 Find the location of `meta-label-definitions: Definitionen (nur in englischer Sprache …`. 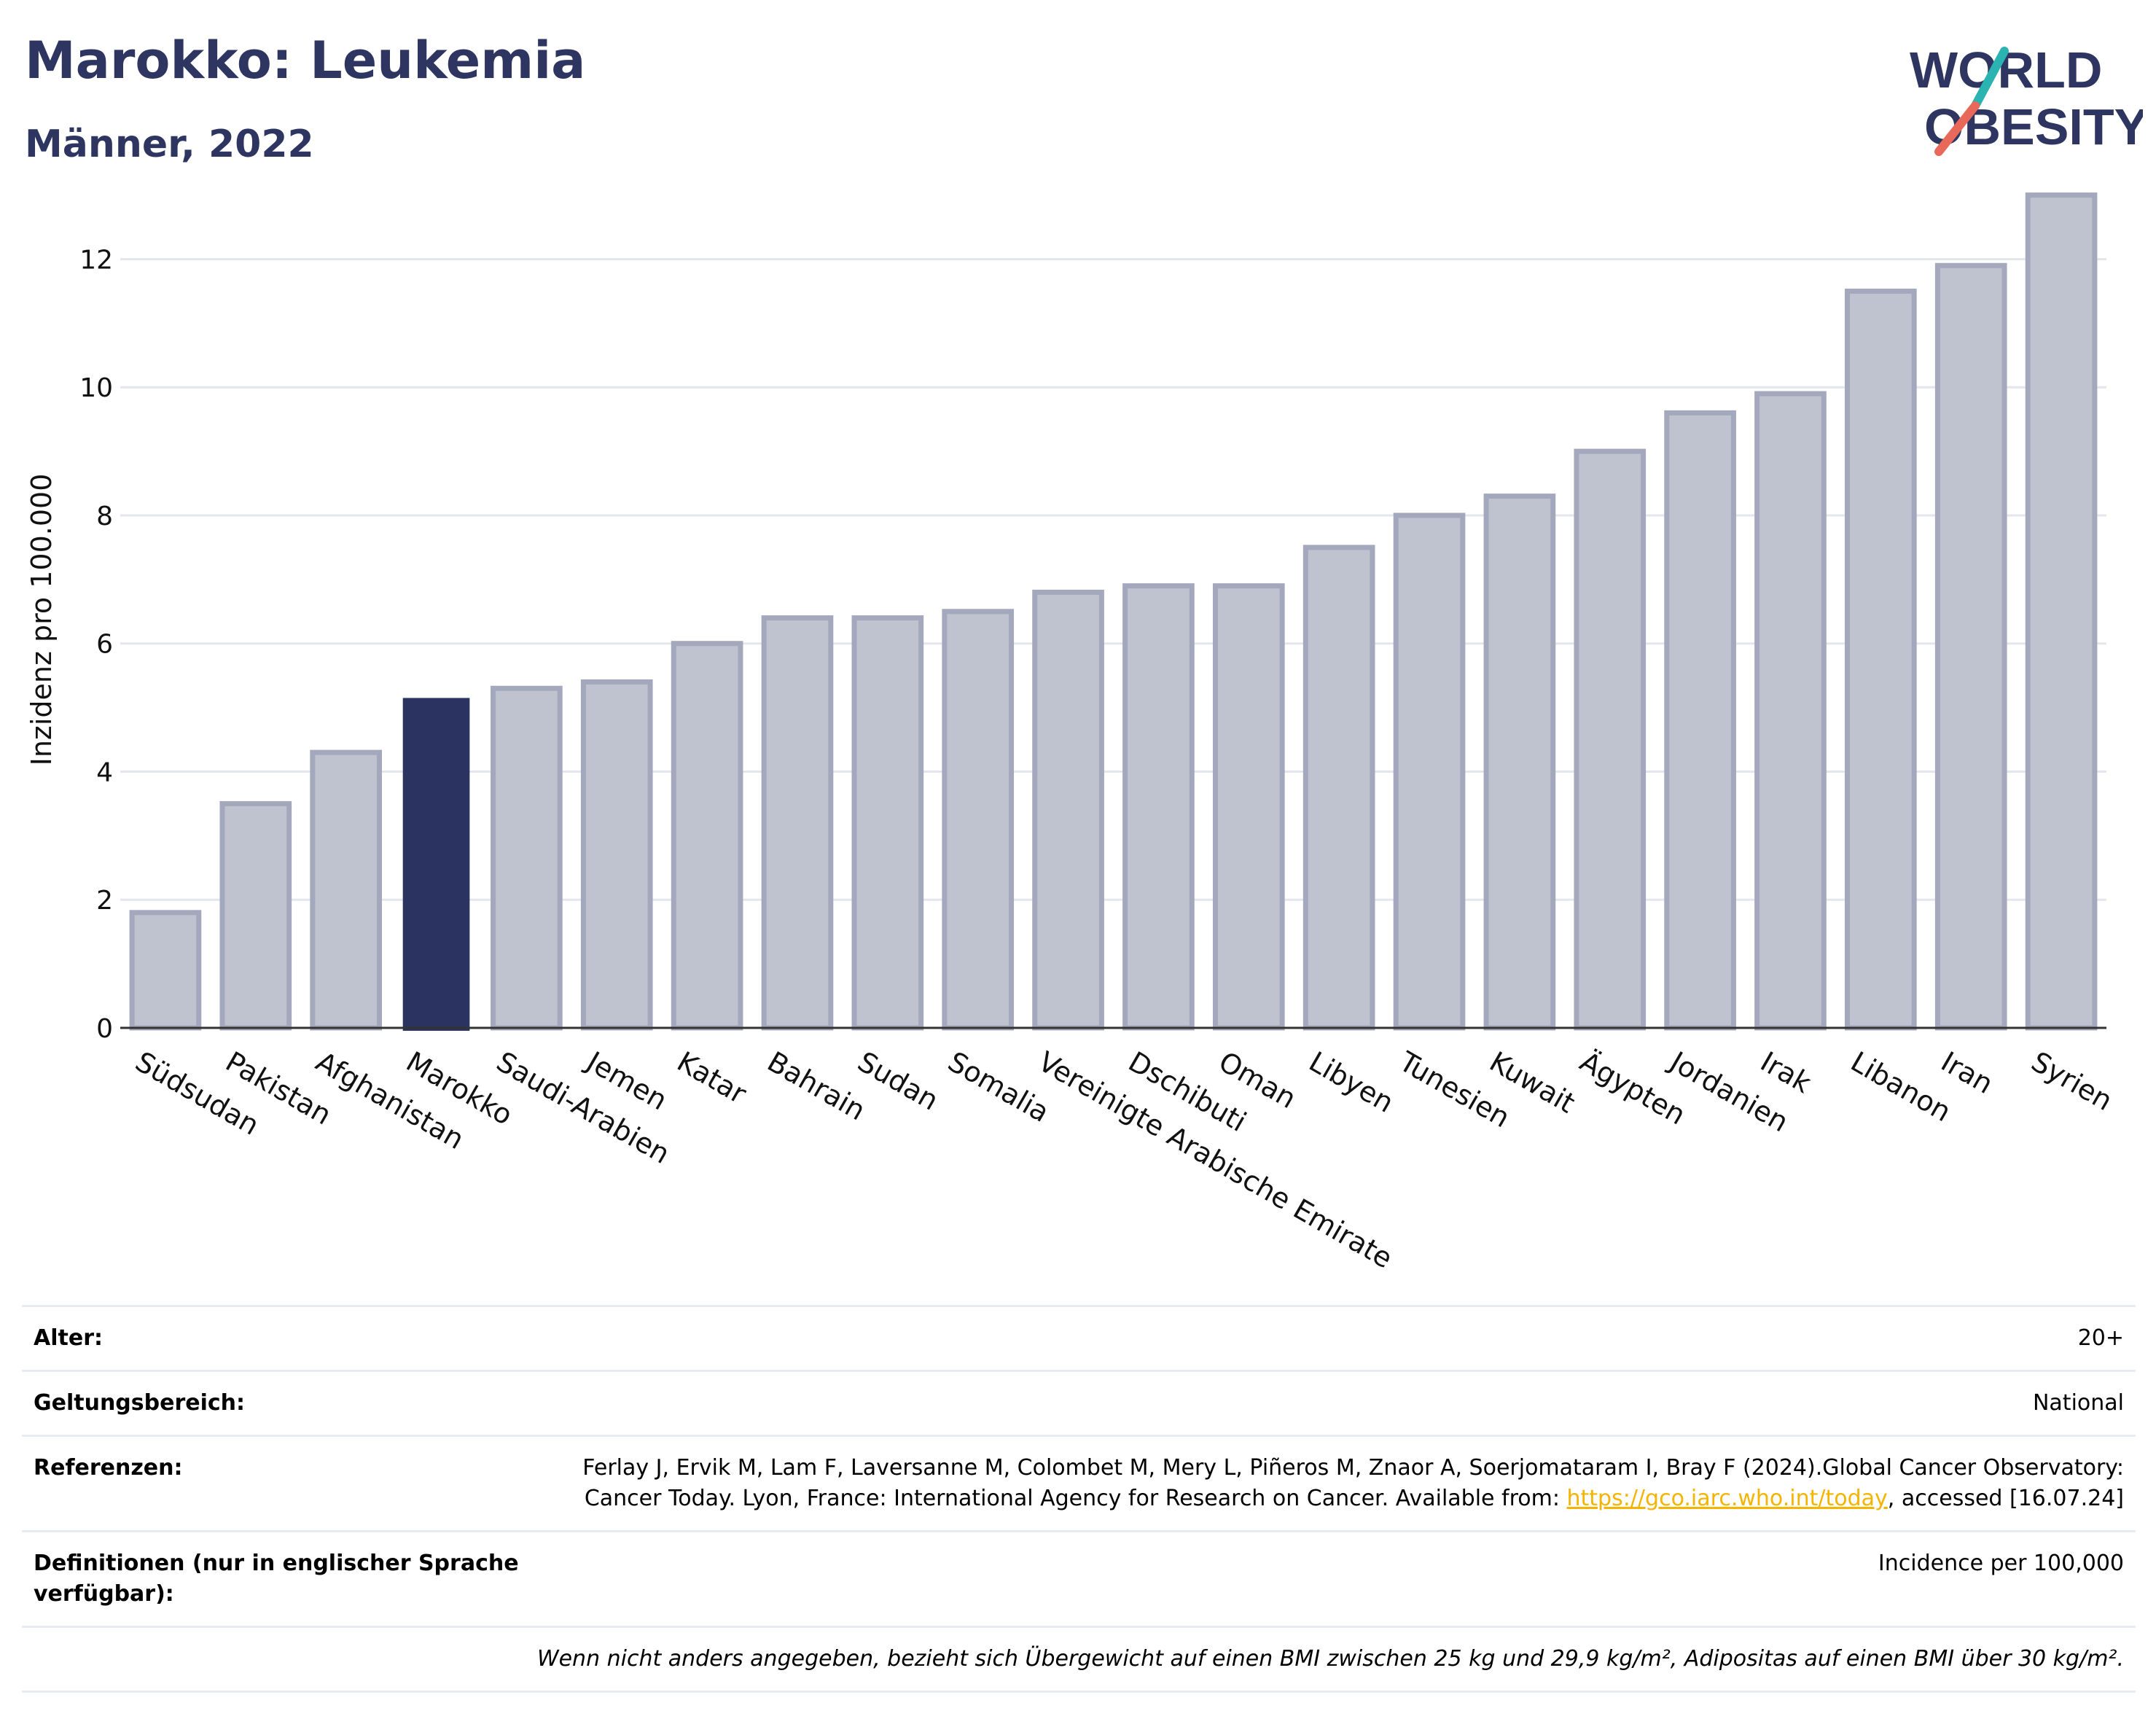

meta-label-definitions: Definitionen (nur in englischer Sprache … is located at coordinates (277, 1579).